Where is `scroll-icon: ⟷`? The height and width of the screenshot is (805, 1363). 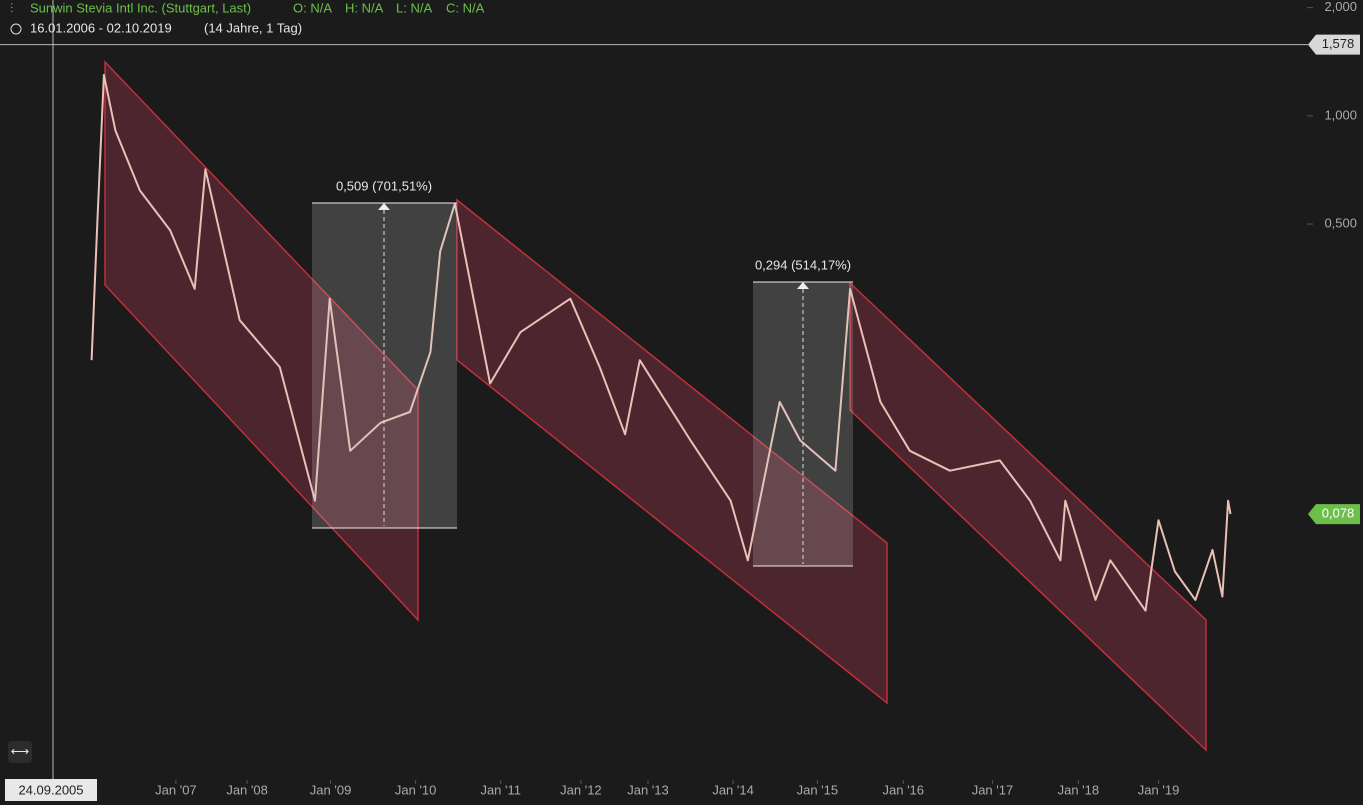 scroll-icon: ⟷ is located at coordinates (20, 750).